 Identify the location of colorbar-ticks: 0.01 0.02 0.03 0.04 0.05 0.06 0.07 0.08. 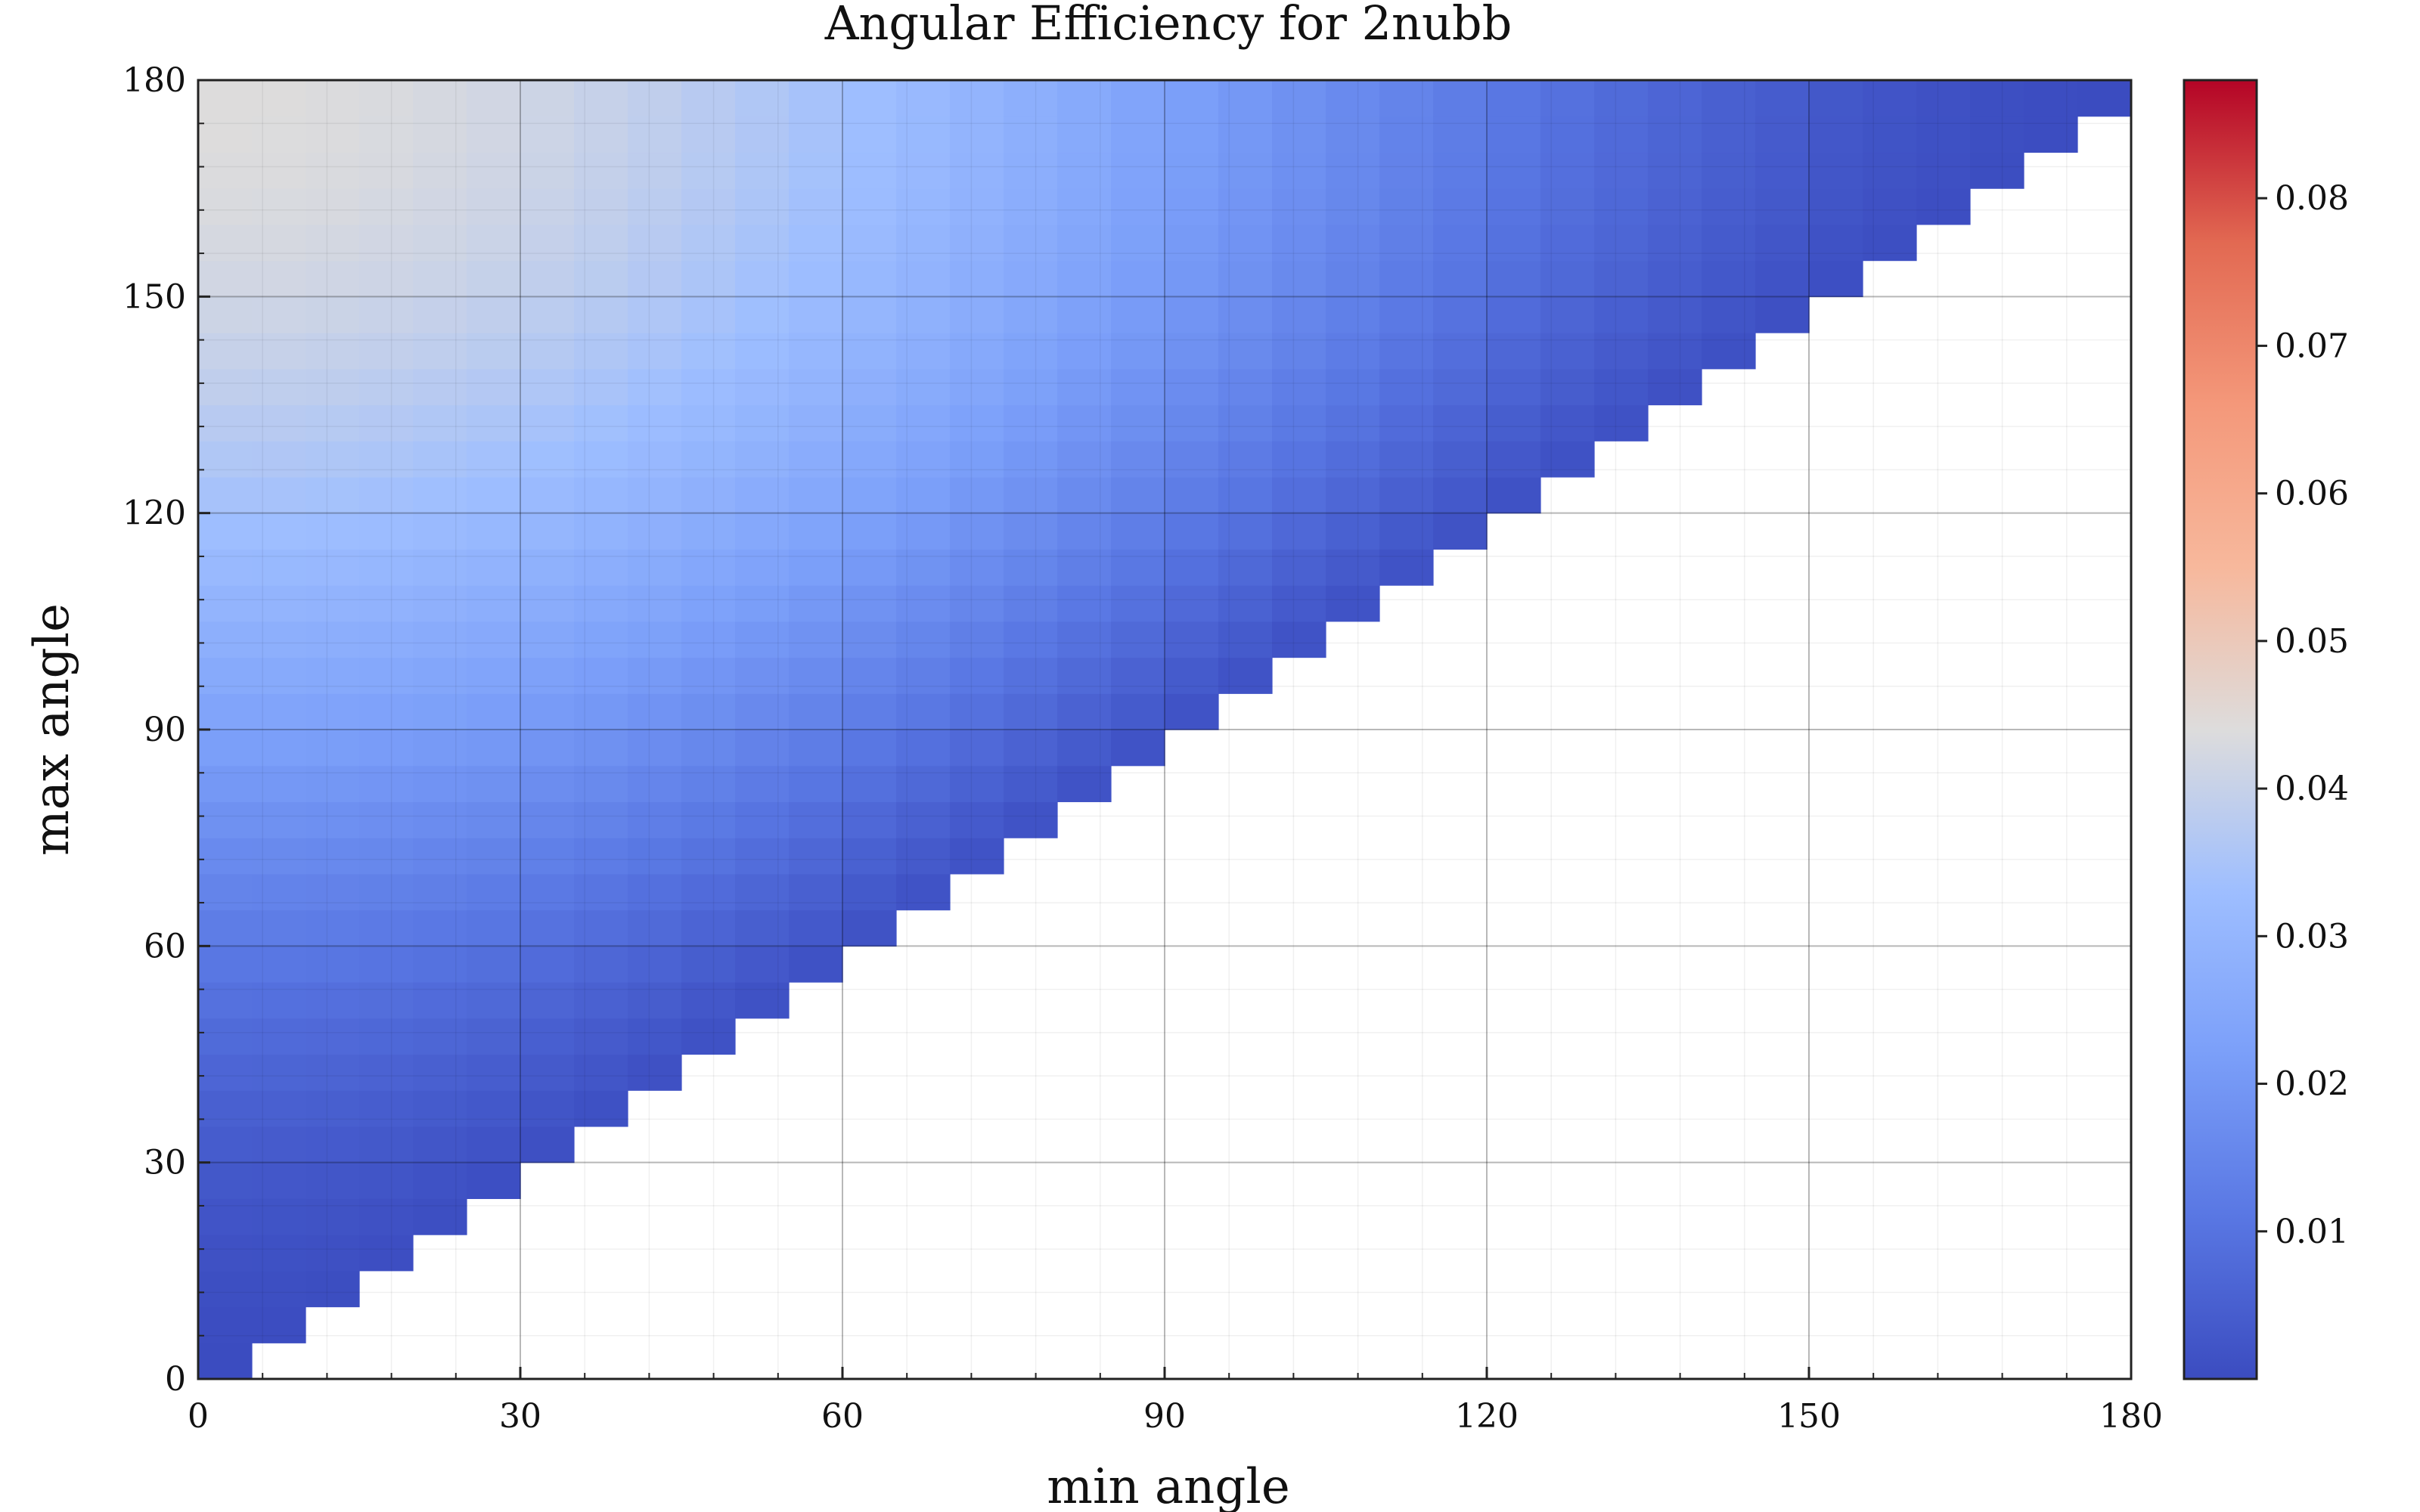
(2303, 715).